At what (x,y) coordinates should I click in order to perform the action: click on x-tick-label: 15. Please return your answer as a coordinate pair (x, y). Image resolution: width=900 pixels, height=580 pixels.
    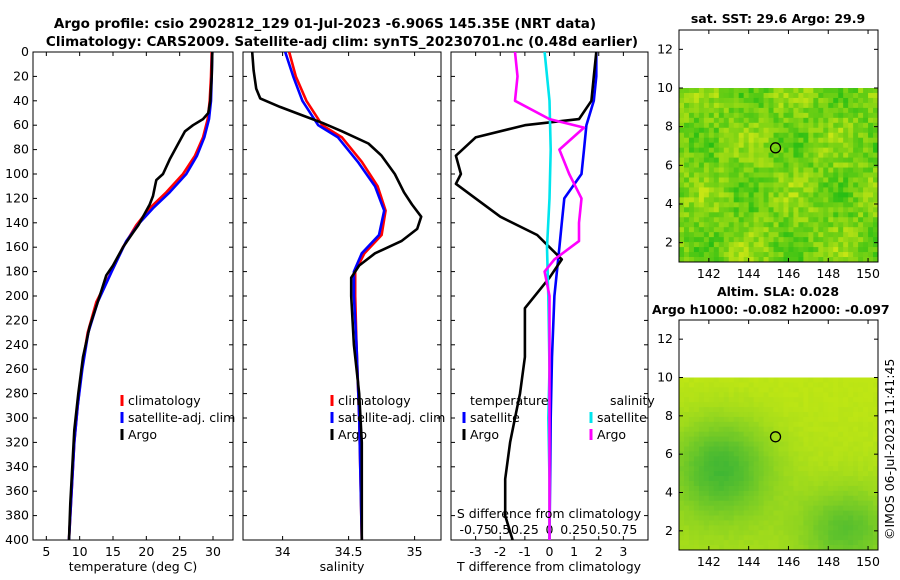
    Looking at the image, I should click on (113, 551).